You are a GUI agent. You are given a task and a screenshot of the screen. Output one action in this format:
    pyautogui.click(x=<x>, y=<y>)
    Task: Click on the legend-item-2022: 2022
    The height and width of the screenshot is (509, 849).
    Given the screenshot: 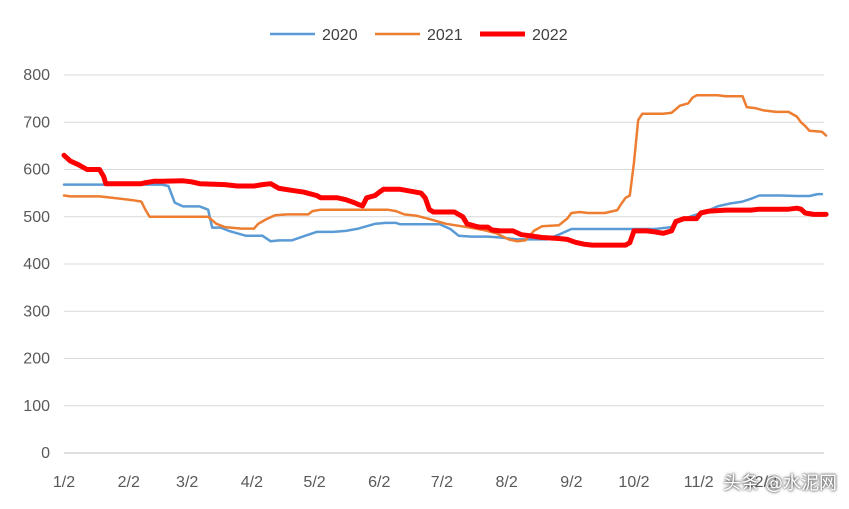 What is the action you would take?
    pyautogui.click(x=524, y=35)
    